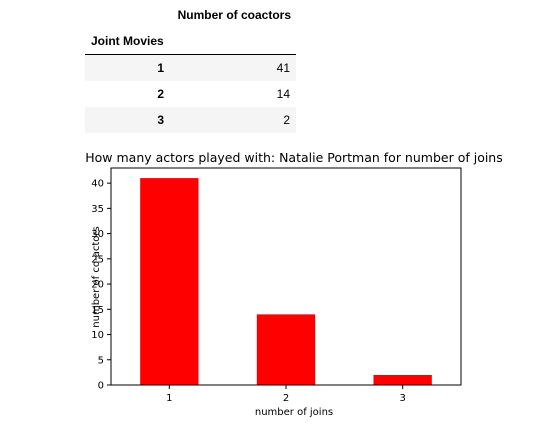 Image resolution: width=556 pixels, height=432 pixels. What do you see at coordinates (190, 120) in the screenshot?
I see `table-row: 3 2` at bounding box center [190, 120].